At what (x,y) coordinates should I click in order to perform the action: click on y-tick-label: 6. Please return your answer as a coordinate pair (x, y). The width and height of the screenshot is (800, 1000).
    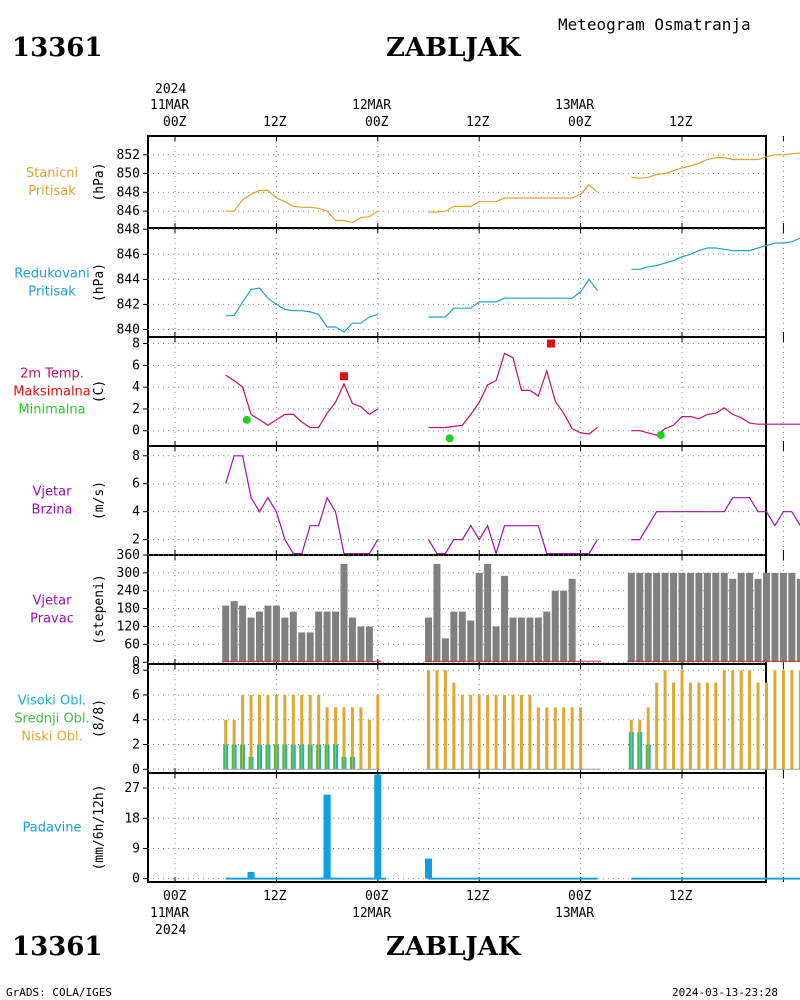
    Looking at the image, I should click on (136, 365).